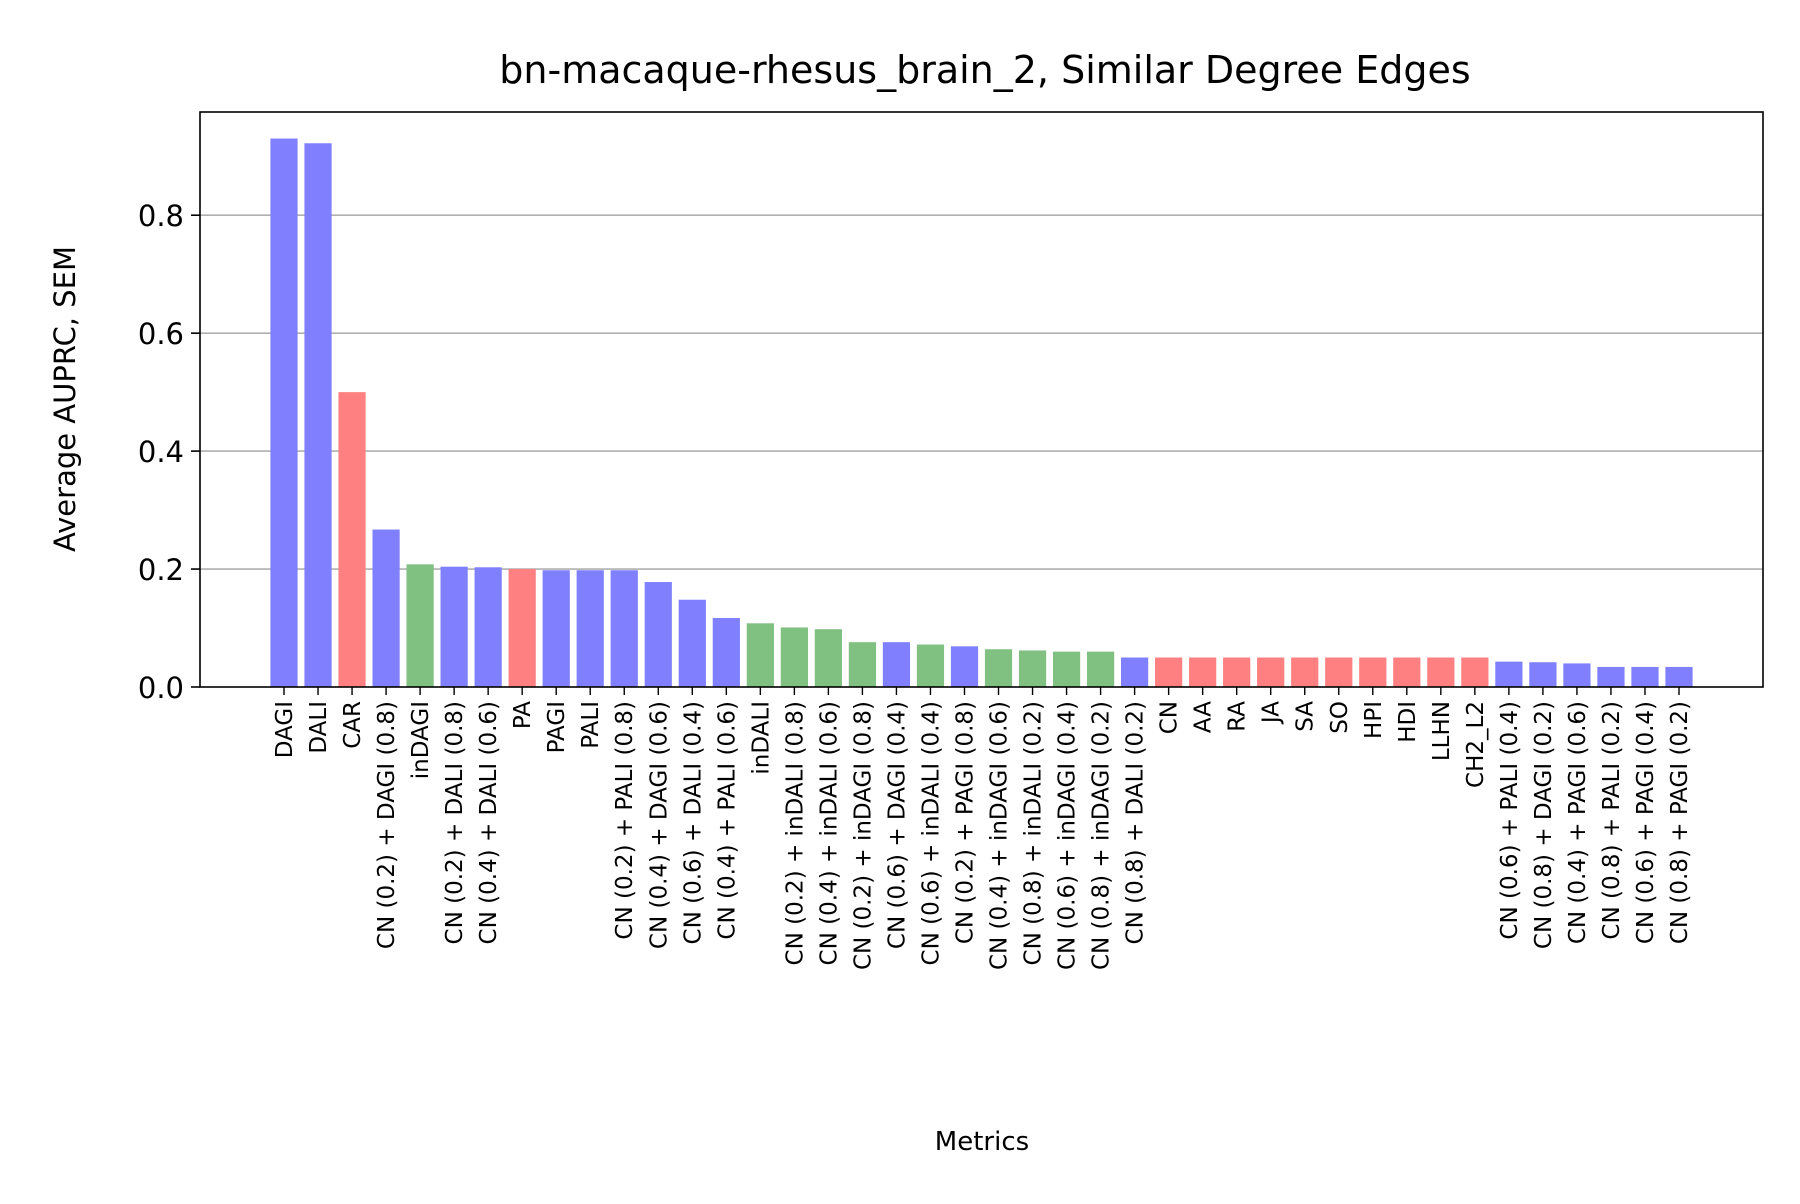 The image size is (1800, 1204). Describe the element at coordinates (965, 822) in the screenshot. I see `x-tick-label: CN (0.2) + PAGI (0.8)` at that location.